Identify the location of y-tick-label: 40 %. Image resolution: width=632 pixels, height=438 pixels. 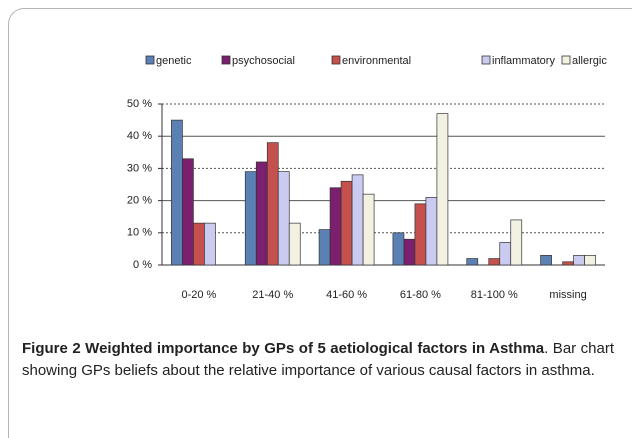
(139, 136).